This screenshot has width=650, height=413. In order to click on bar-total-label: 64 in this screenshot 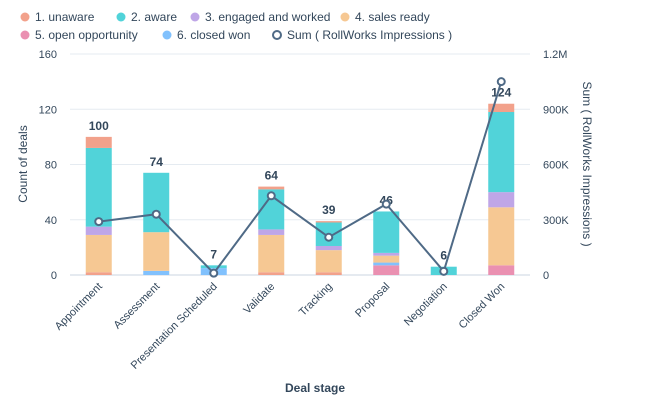, I will do `click(272, 176)`.